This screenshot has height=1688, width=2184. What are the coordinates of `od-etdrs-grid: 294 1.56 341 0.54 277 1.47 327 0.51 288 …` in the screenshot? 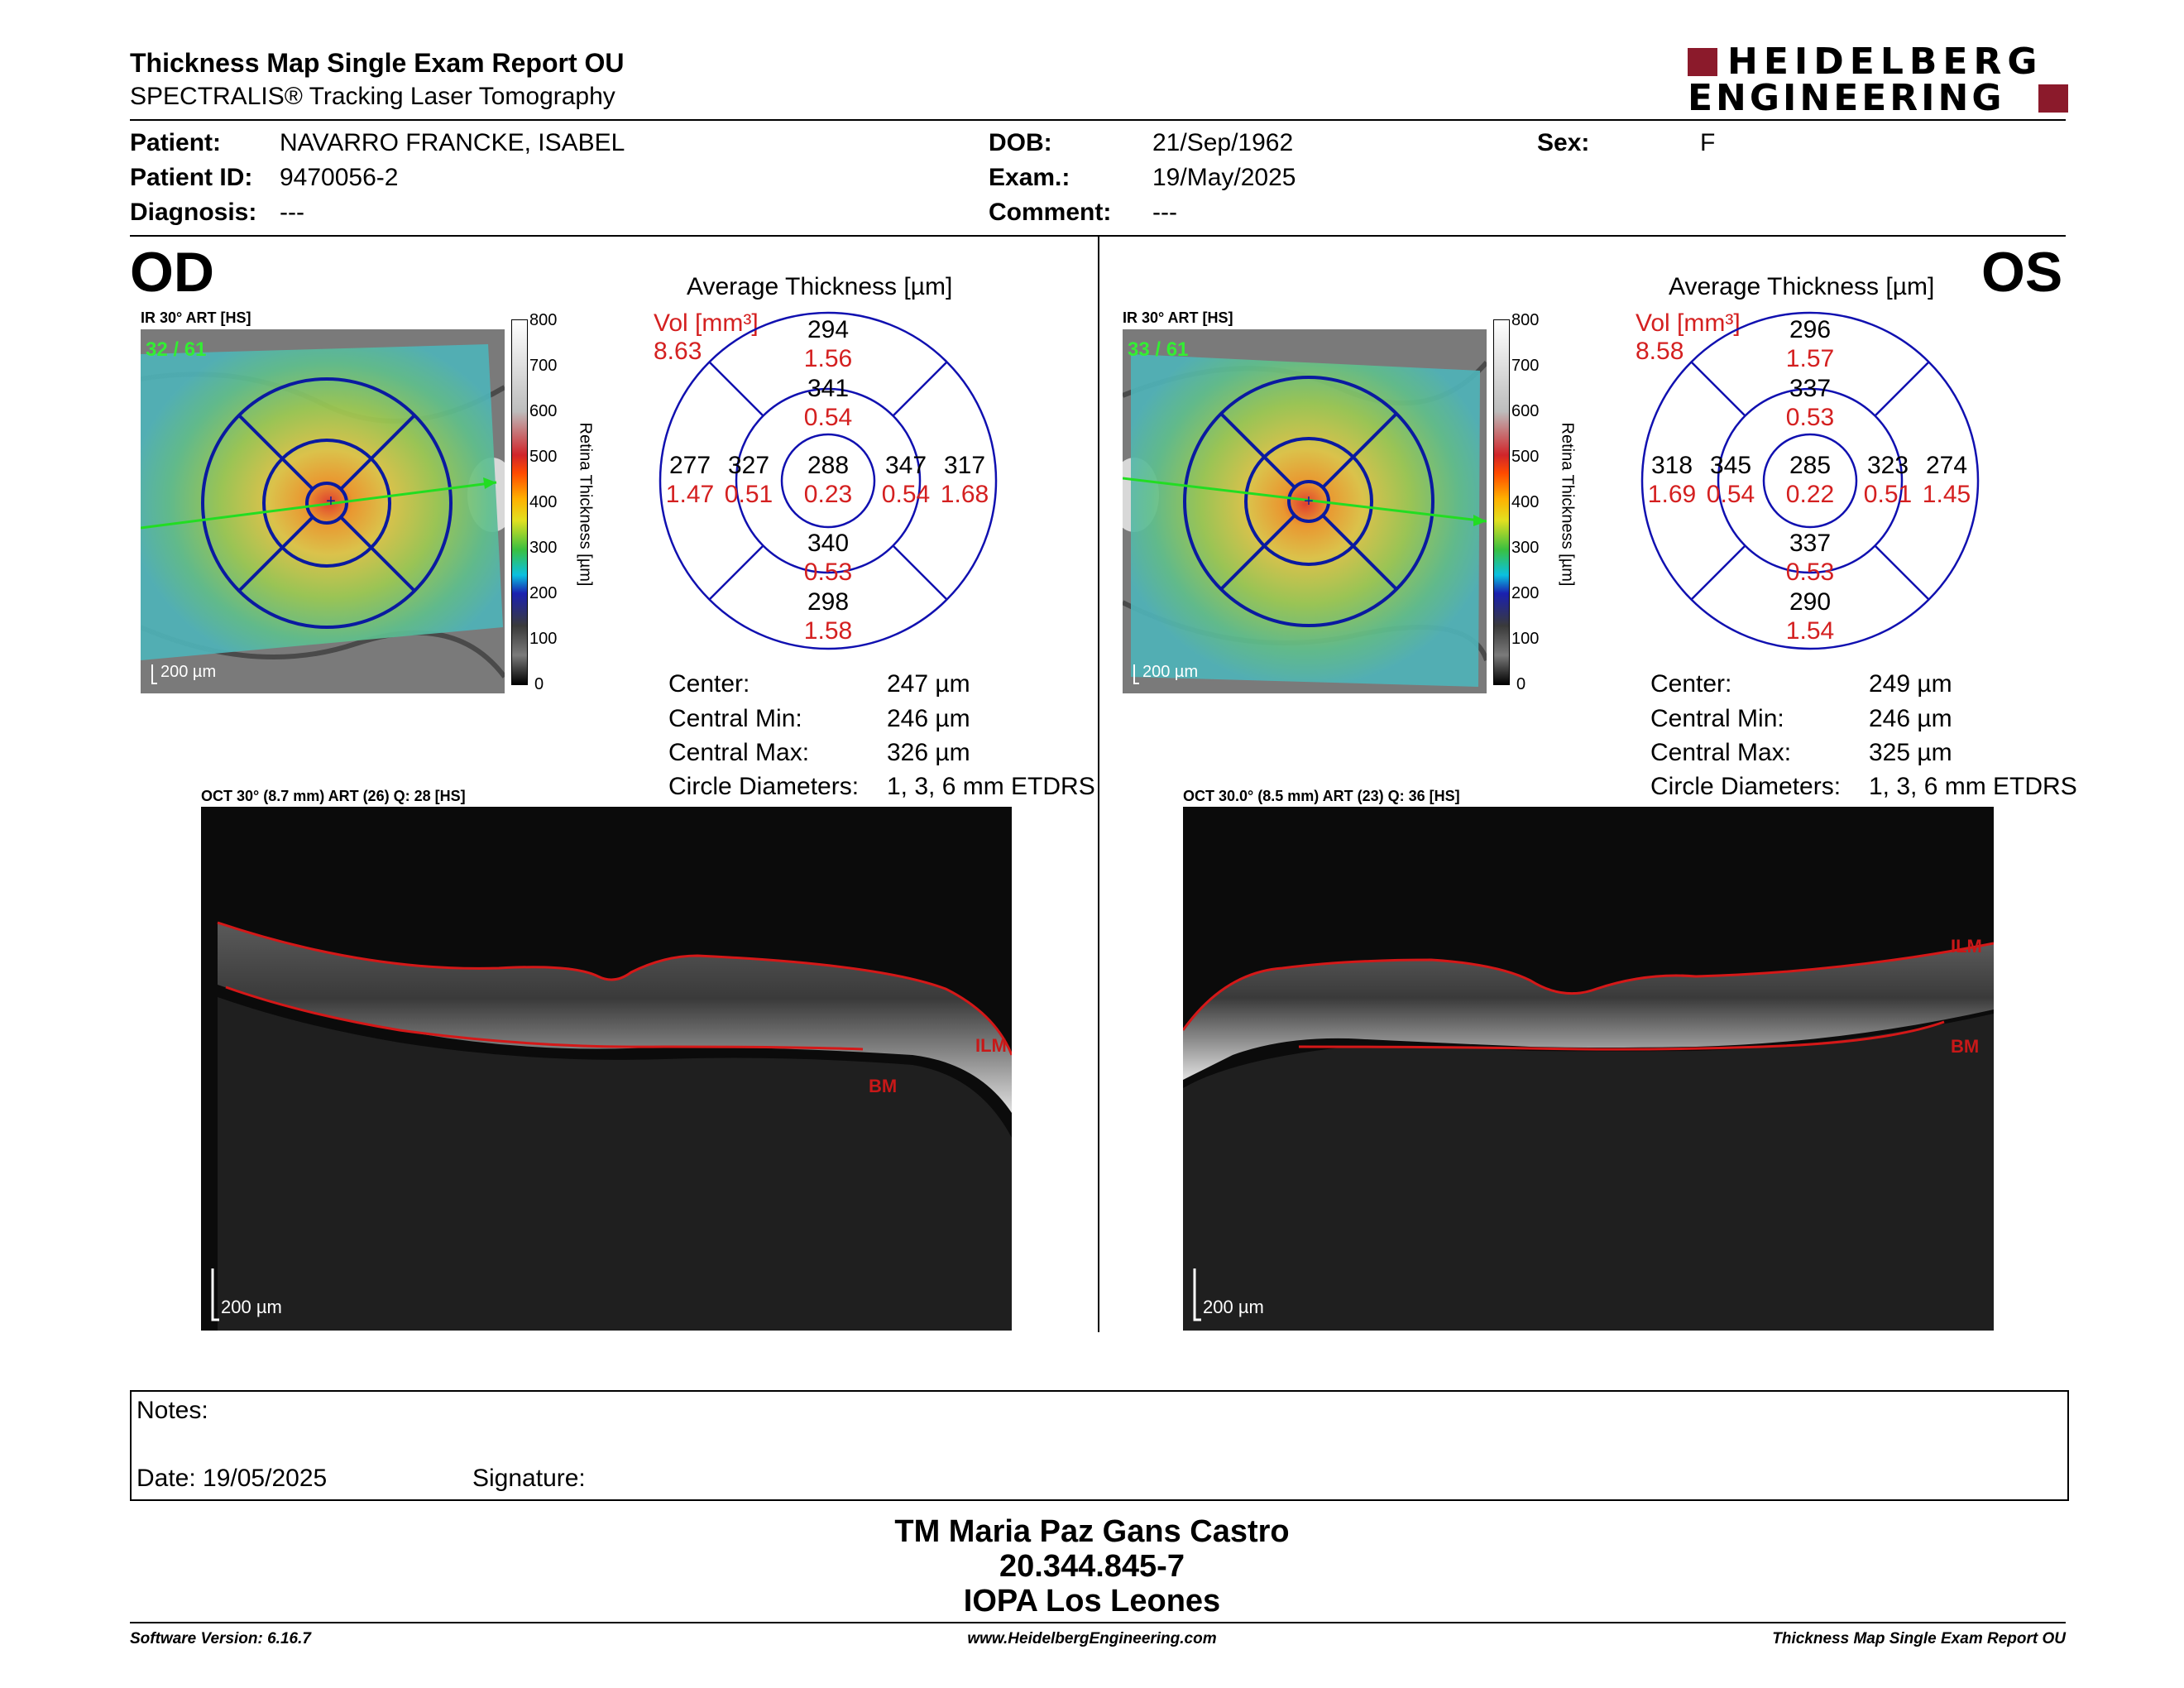 It's located at (828, 480).